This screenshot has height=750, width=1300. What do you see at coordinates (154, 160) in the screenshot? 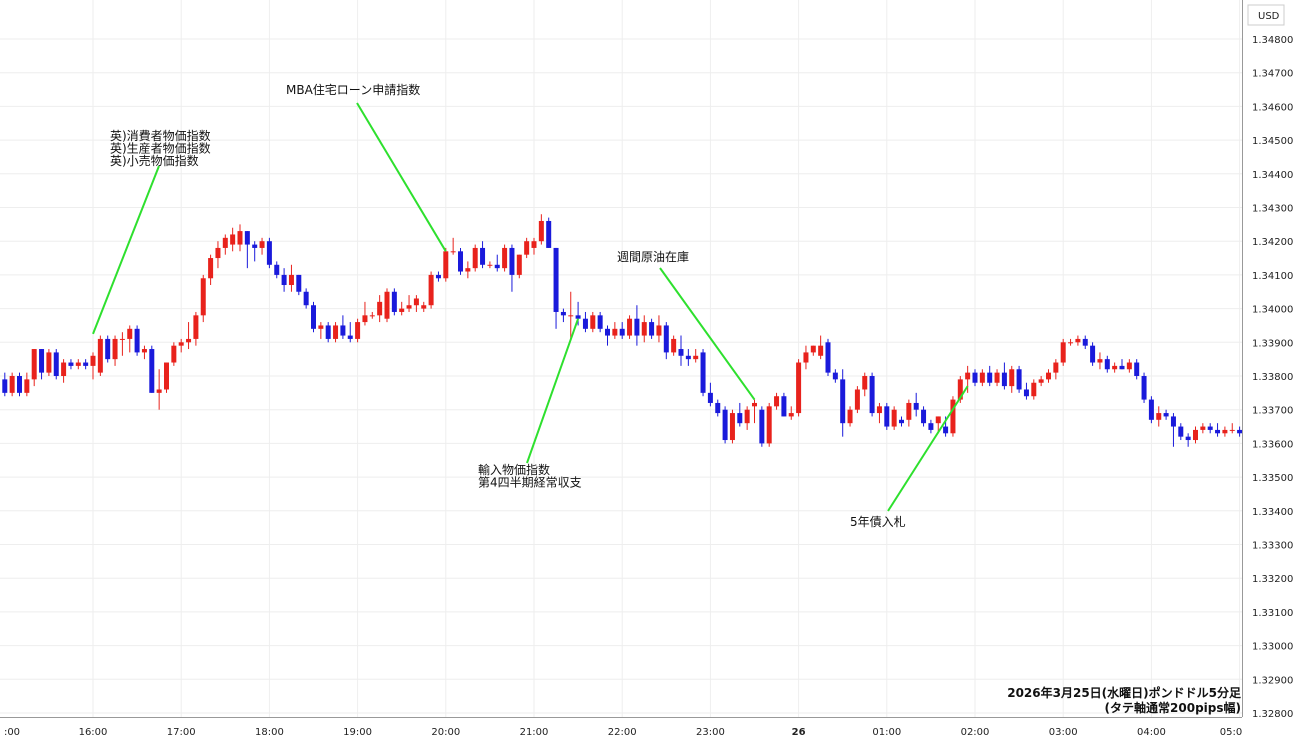
I see `annotation-label: 英)小売物価指数` at bounding box center [154, 160].